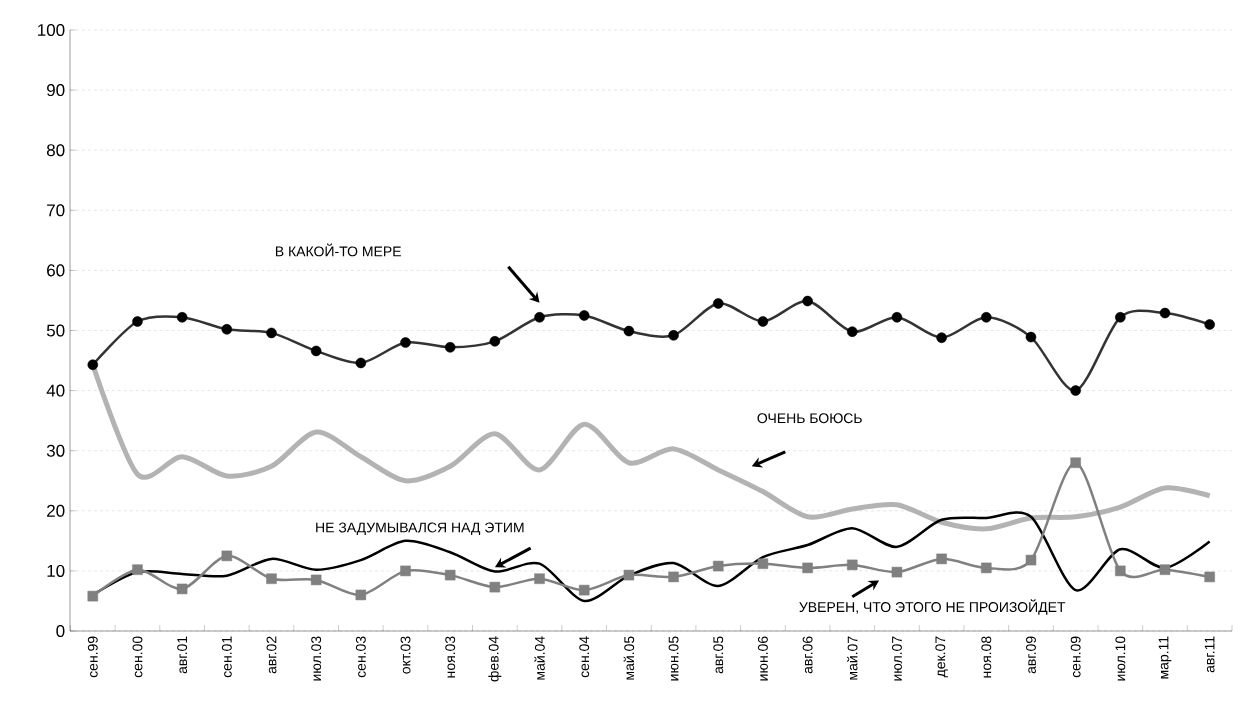  Describe the element at coordinates (338, 250) in the screenshot. I see `annotation: В КАКОЙ-ТО МЕРЕ` at that location.